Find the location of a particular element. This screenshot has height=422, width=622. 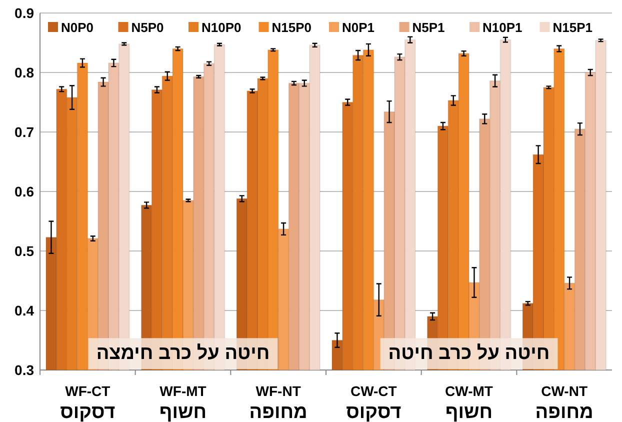

y-tick-label: 0.3 is located at coordinates (24, 370).